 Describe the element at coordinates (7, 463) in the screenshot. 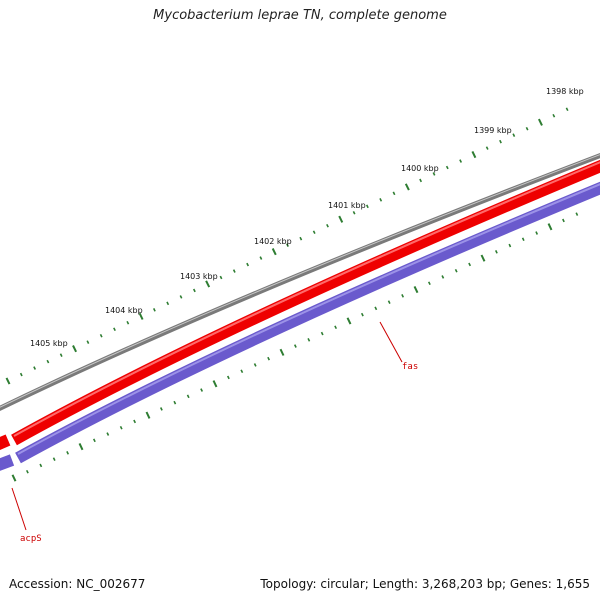

I see `reverse-gene-feature-left` at that location.